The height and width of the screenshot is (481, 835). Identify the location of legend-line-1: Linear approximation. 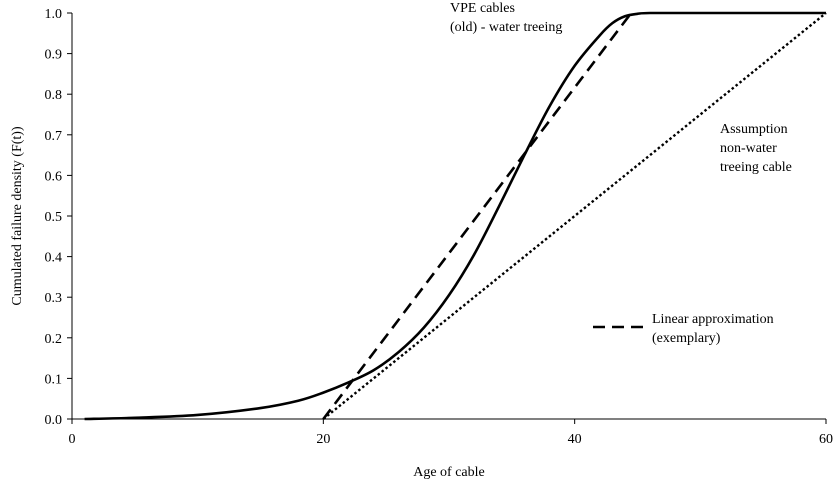
(713, 319).